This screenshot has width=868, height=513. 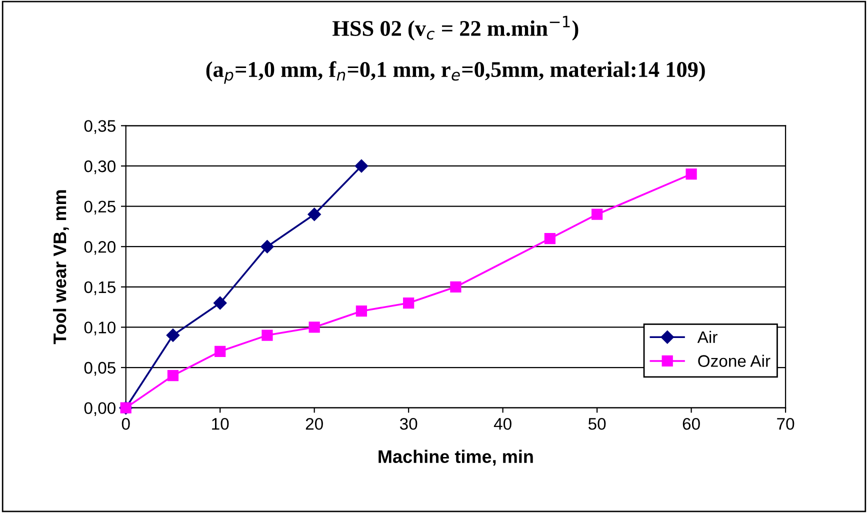 I want to click on x-tick-label: 30, so click(x=409, y=424).